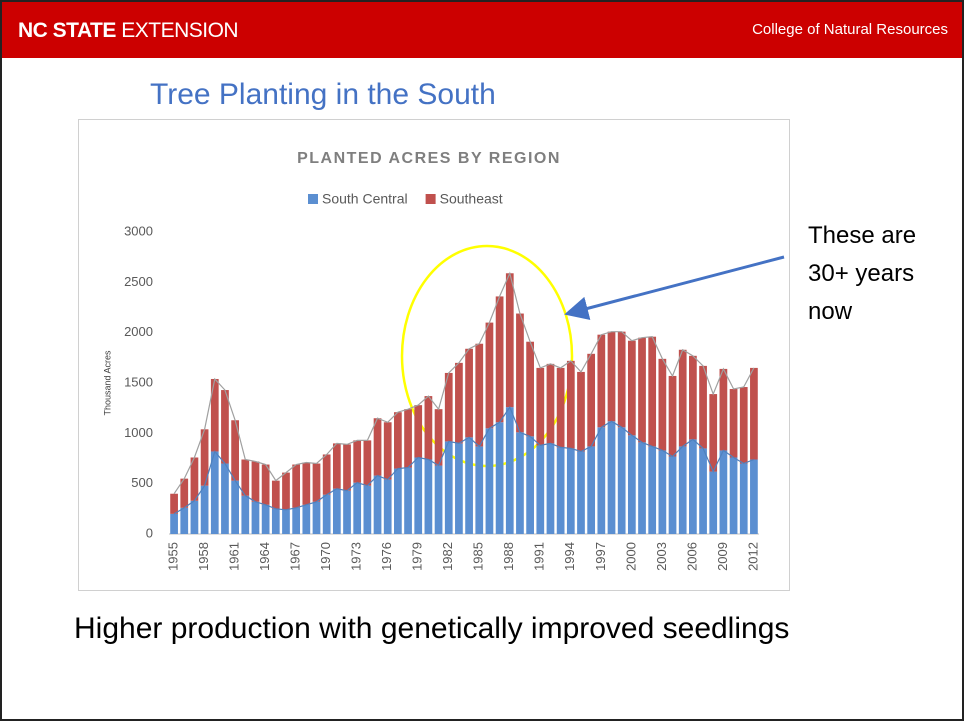 This screenshot has height=721, width=964. Describe the element at coordinates (264, 556) in the screenshot. I see `x-tick-label: 1964` at that location.